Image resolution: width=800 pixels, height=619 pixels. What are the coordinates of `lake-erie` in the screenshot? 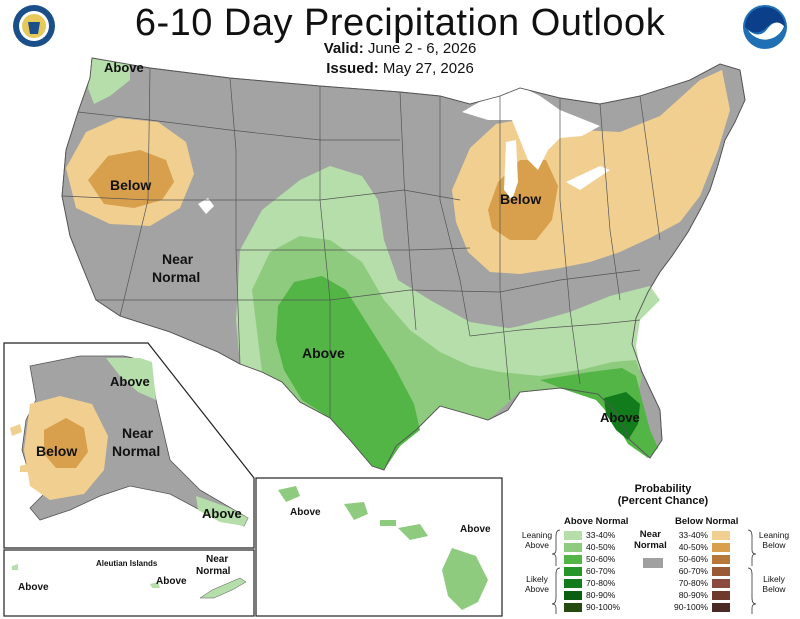 It's located at (588, 178).